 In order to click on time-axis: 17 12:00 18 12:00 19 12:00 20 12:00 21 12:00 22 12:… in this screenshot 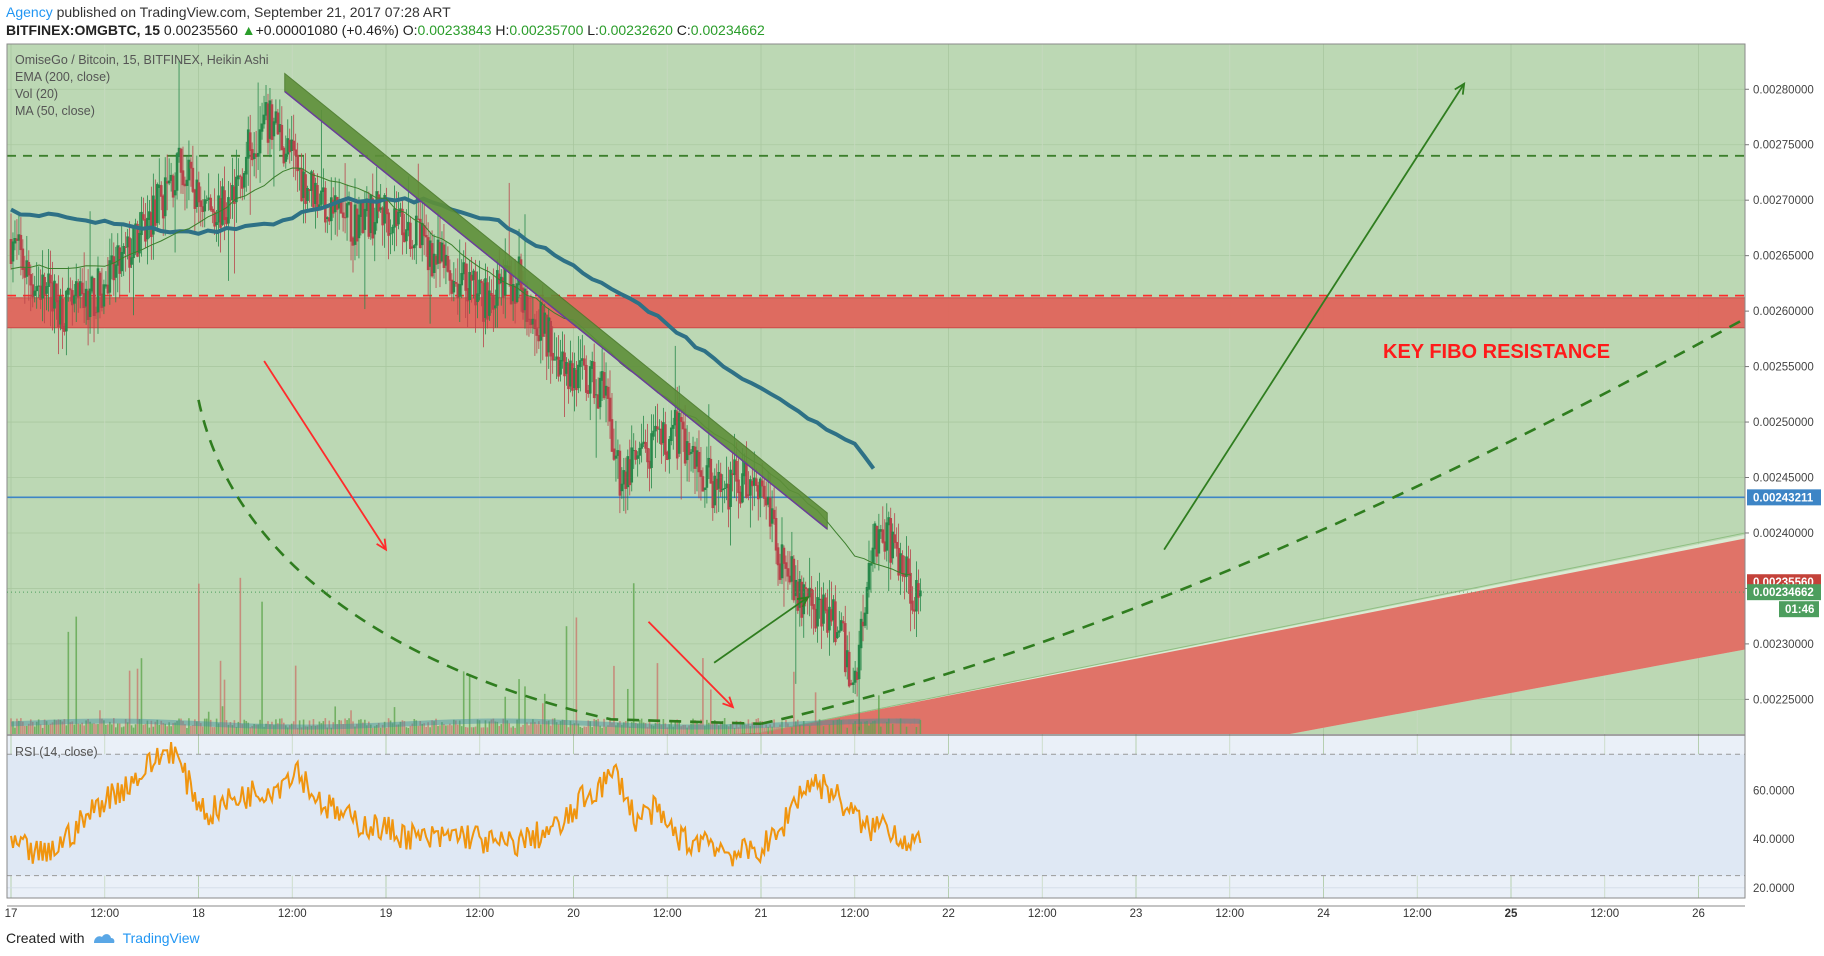, I will do `click(875, 912)`.